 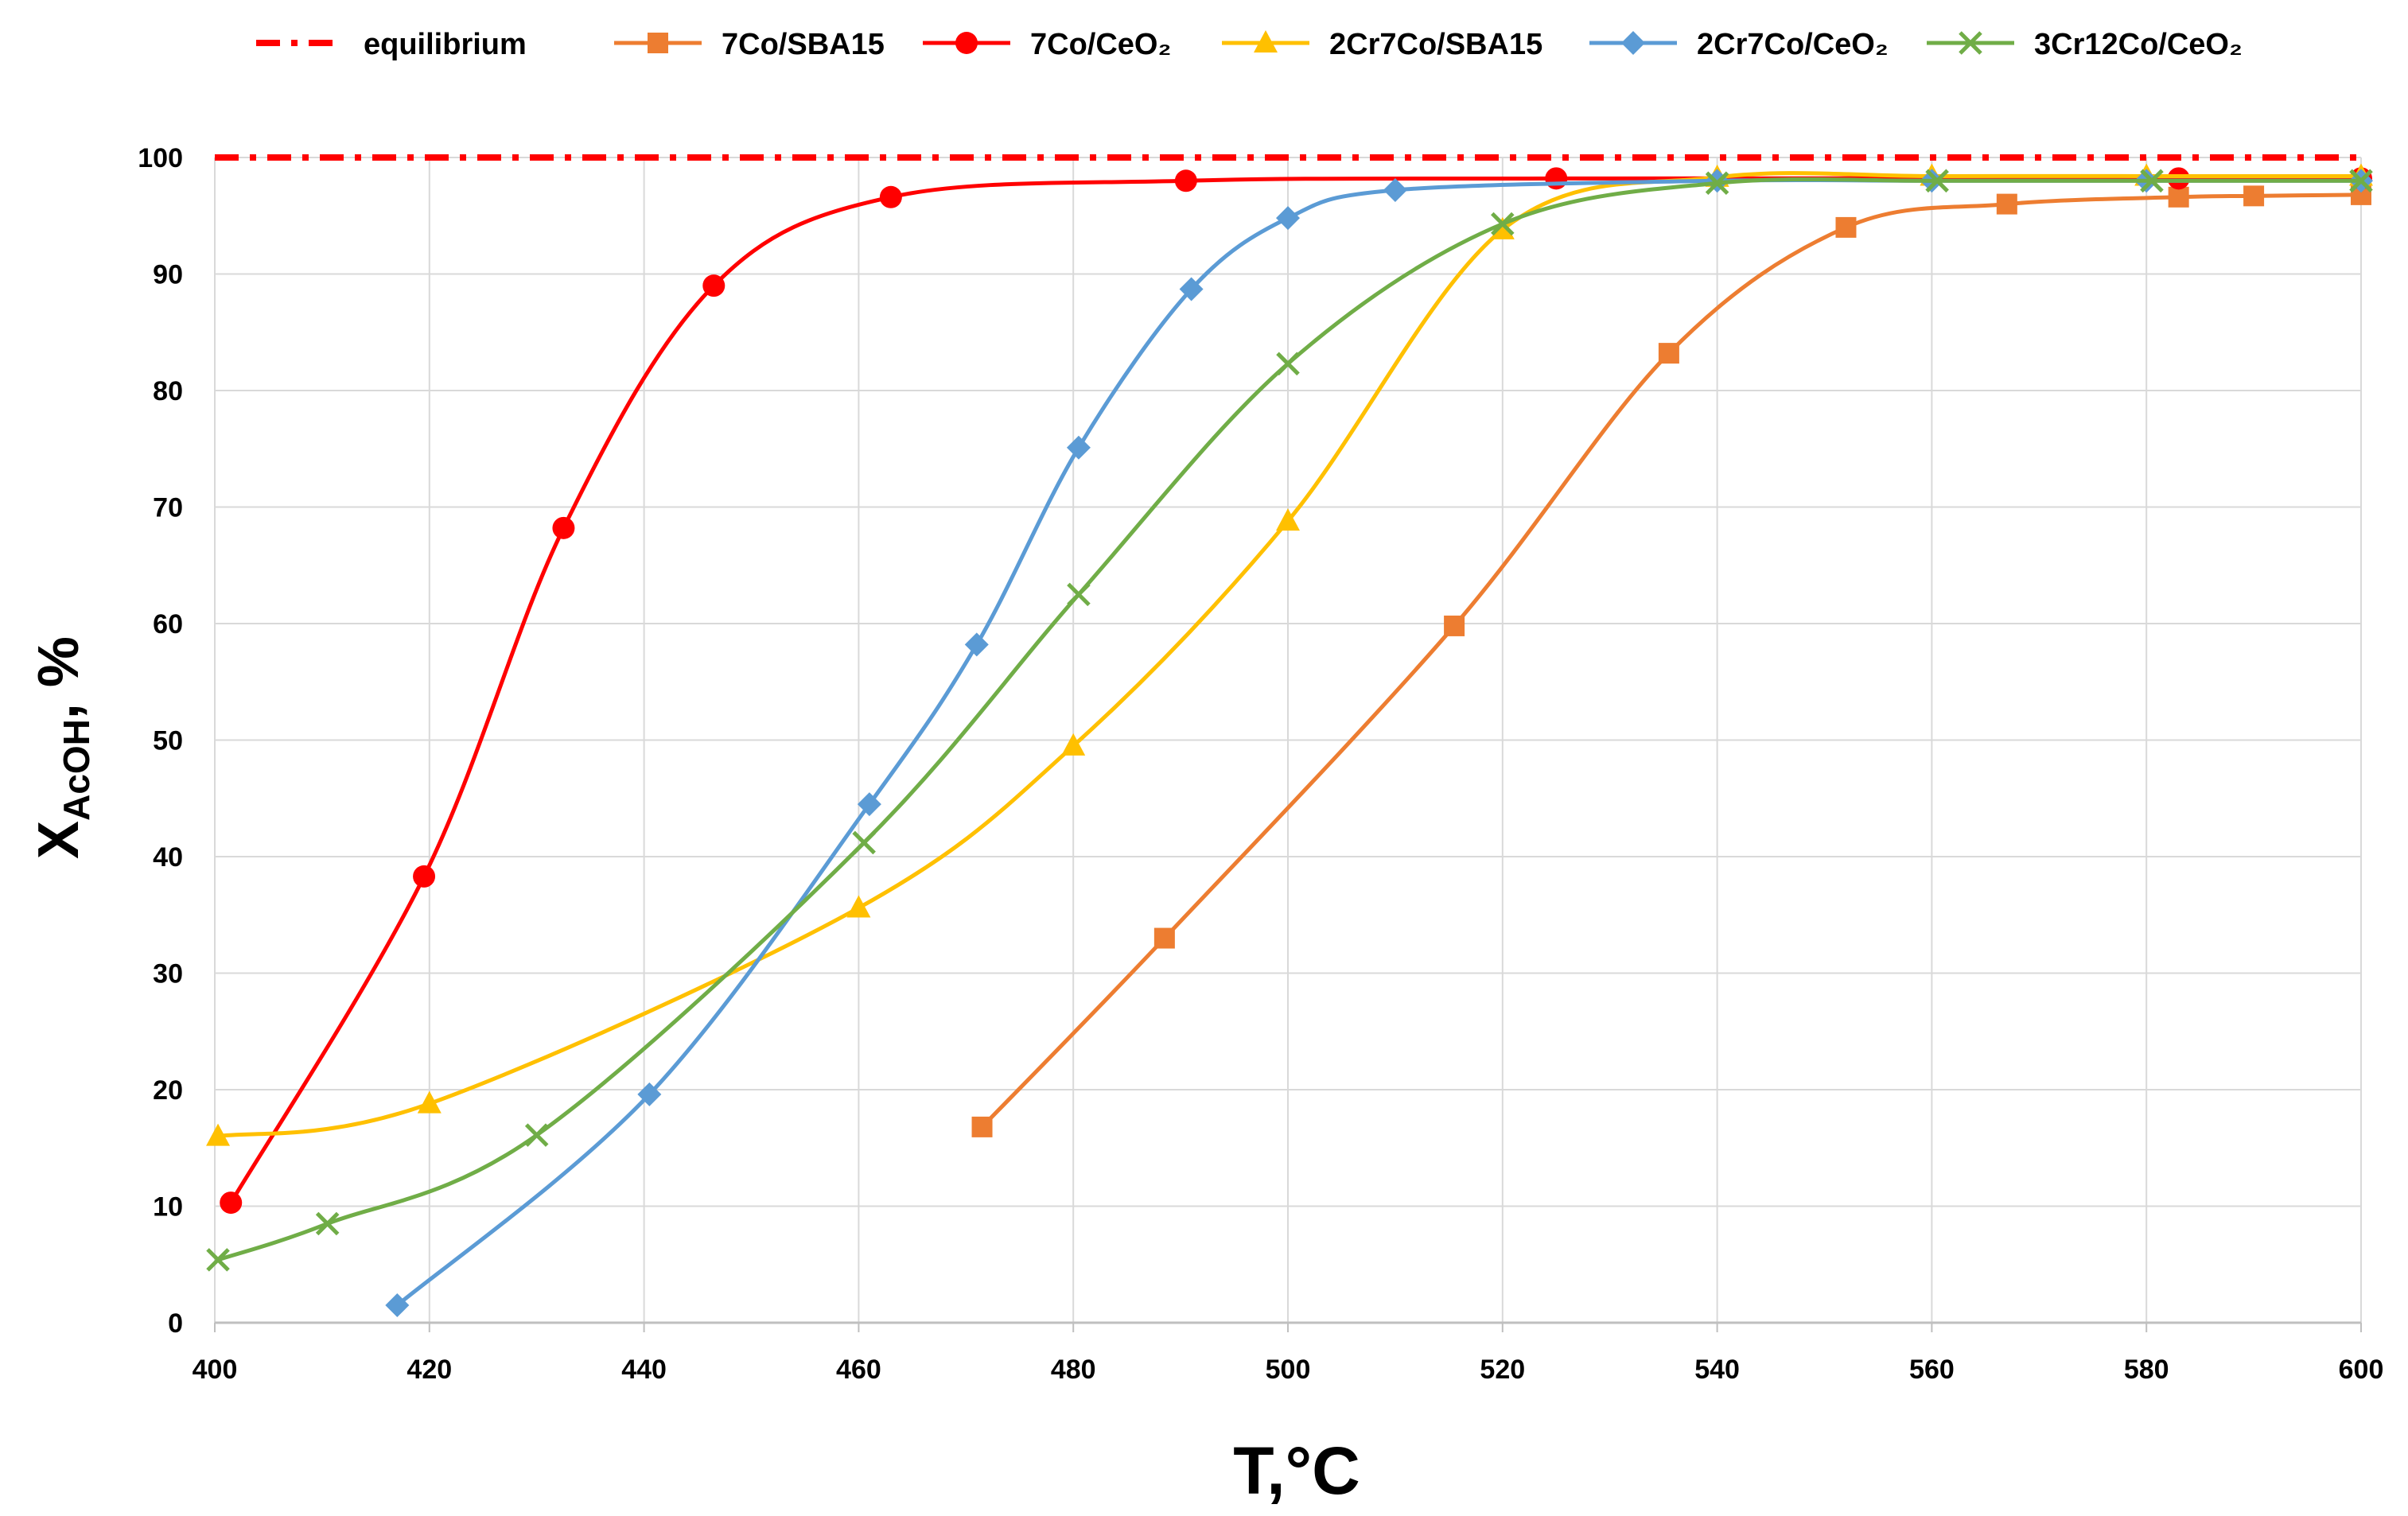 What do you see at coordinates (803, 44) in the screenshot?
I see `legend-label: 7Co/SBA15` at bounding box center [803, 44].